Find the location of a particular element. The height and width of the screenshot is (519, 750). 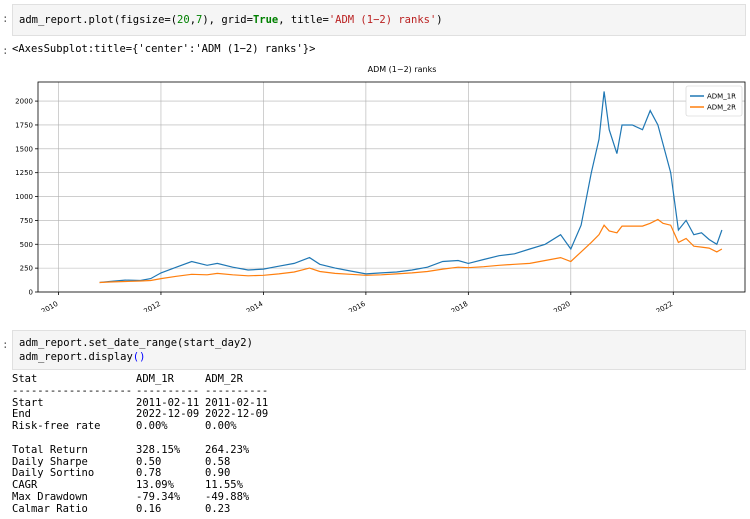

table-cell: 0.23 is located at coordinates (218, 508).